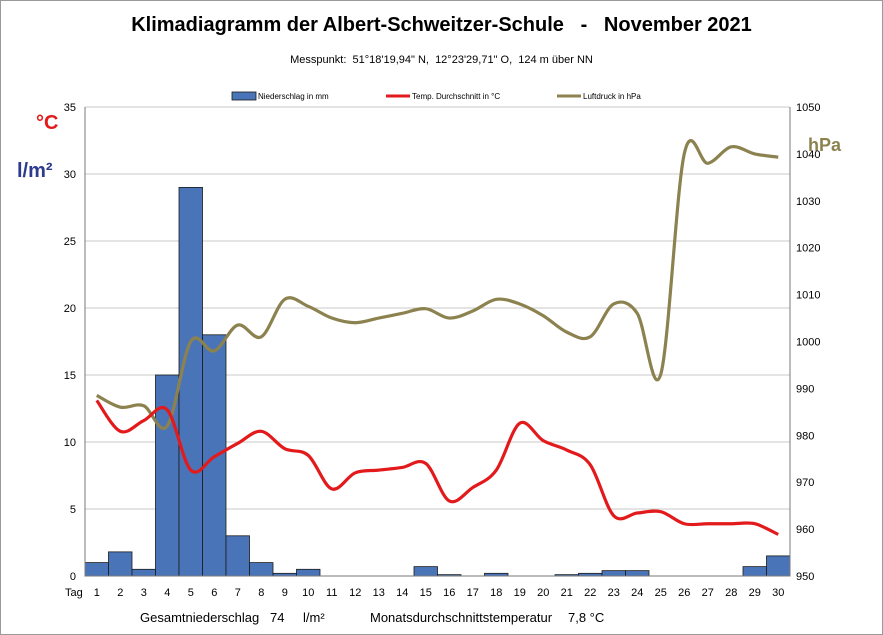 The image size is (883, 635). Describe the element at coordinates (73, 577) in the screenshot. I see `left-tick-label: 0` at that location.